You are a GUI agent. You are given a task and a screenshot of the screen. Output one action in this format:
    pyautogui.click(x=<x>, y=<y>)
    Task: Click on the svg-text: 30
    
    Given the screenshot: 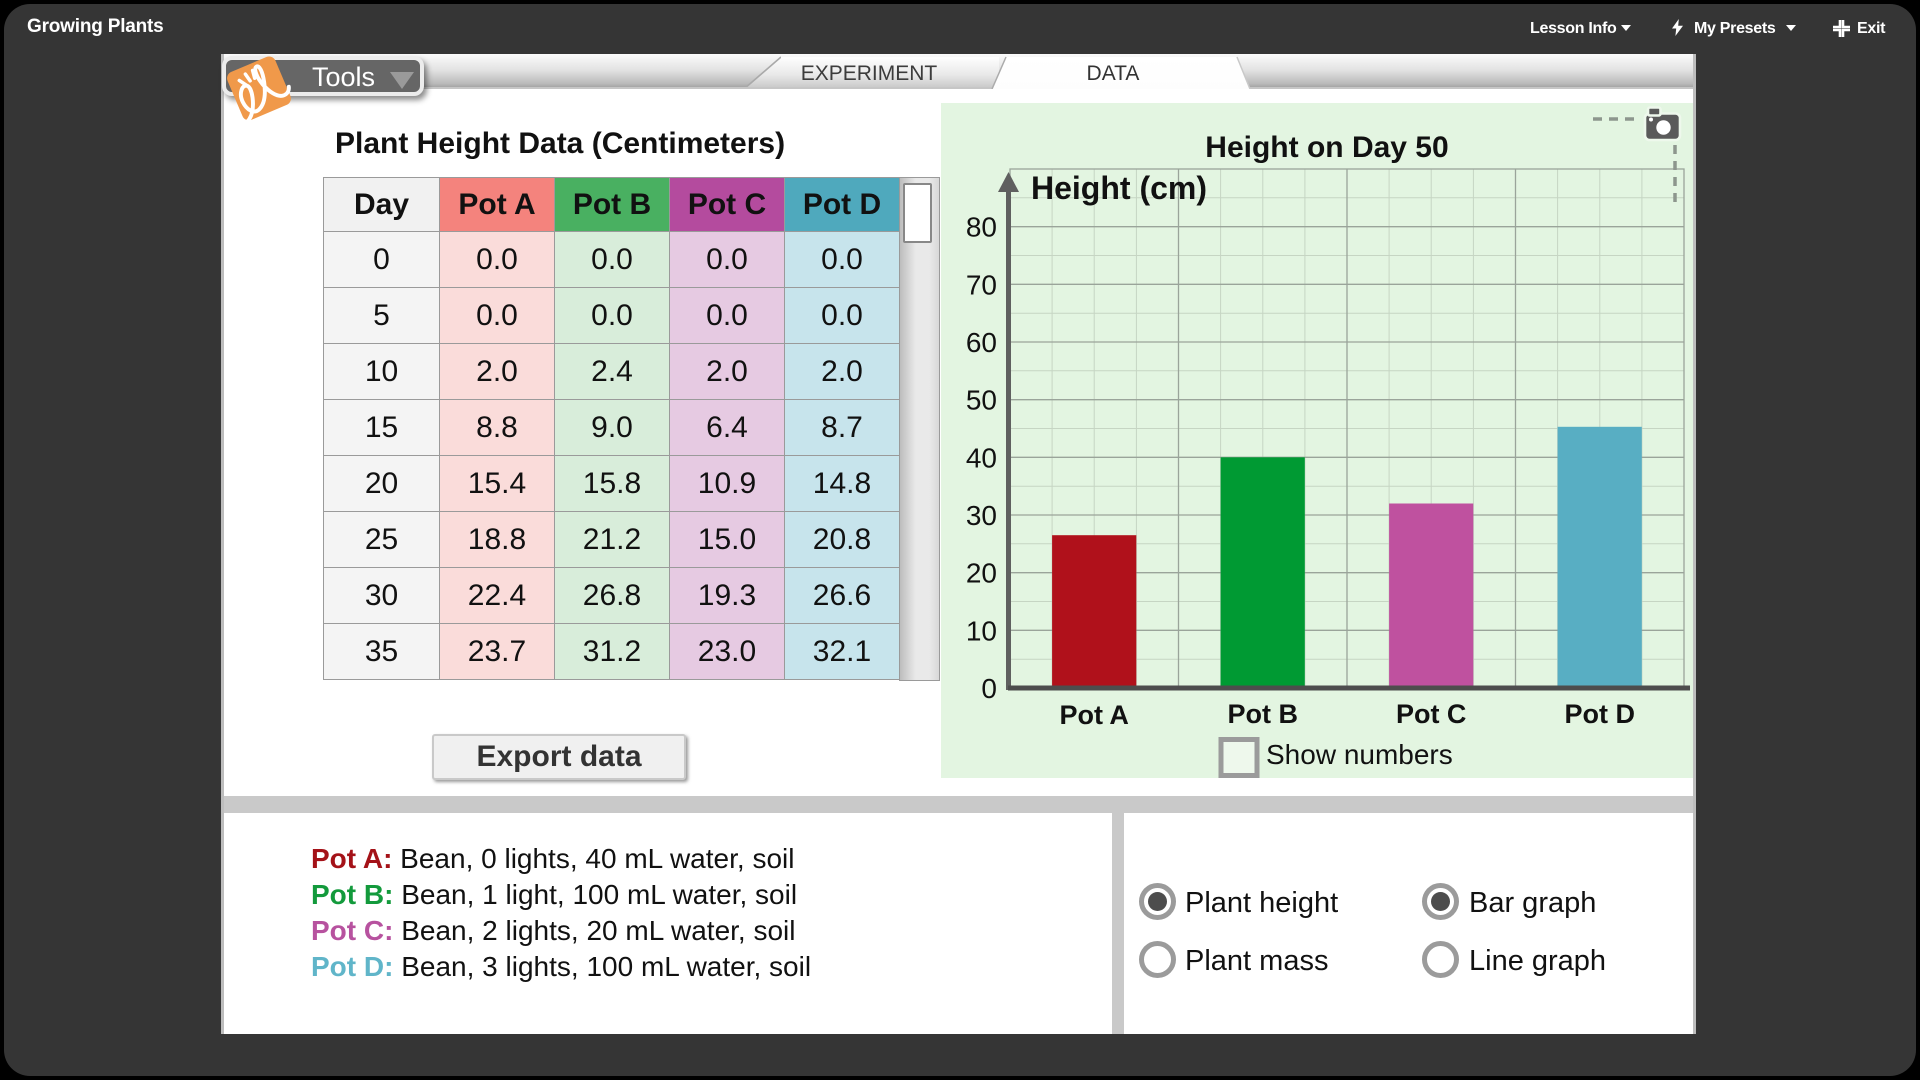 What is the action you would take?
    pyautogui.click(x=981, y=515)
    